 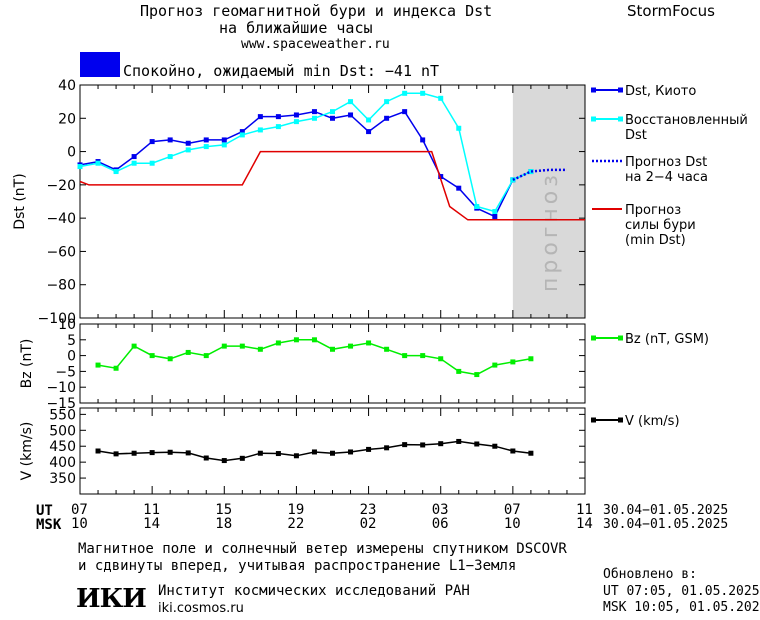 I want to click on bz-y-tick-label: −10, so click(x=61, y=388).